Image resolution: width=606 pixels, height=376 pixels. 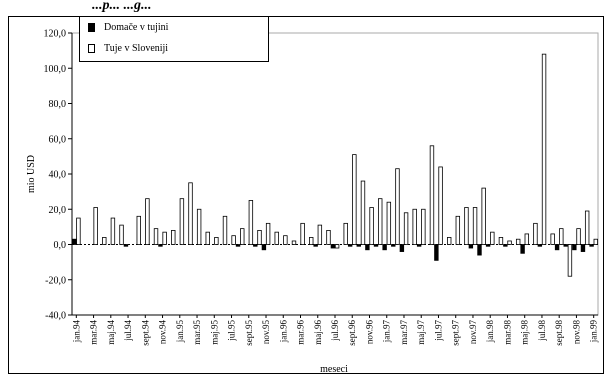 I want to click on x-tick-label: mar.97, so click(x=404, y=332).